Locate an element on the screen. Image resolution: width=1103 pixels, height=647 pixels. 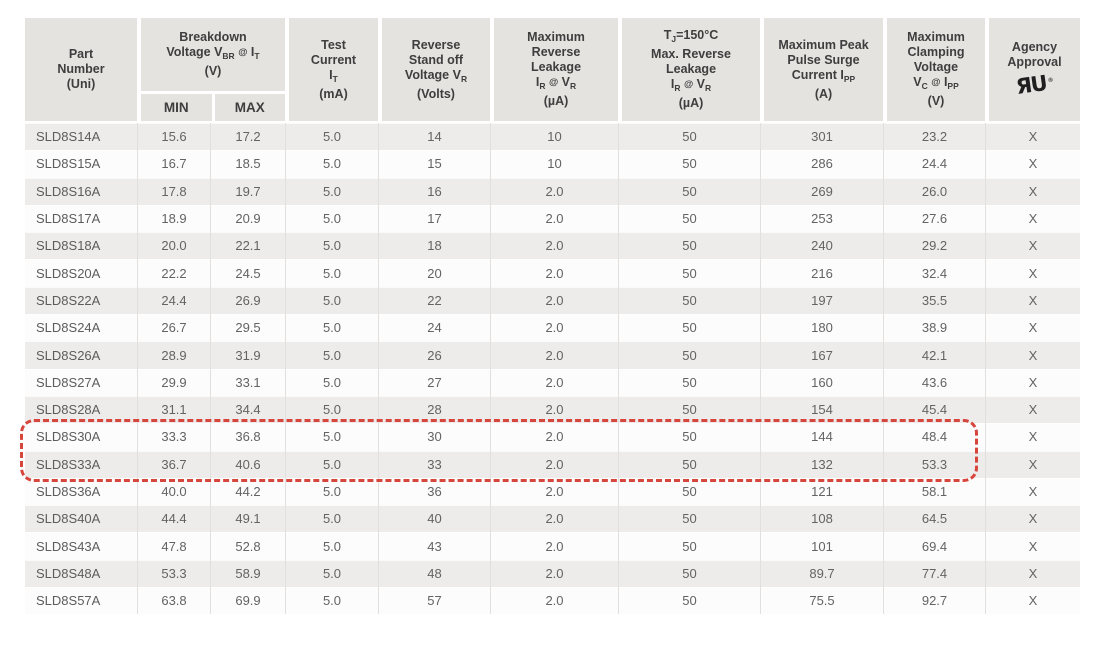
table-row: SLD8S28A 31.1 34.4 5.0 28 2.0 50 154 45.4 X is located at coordinates (552, 409).